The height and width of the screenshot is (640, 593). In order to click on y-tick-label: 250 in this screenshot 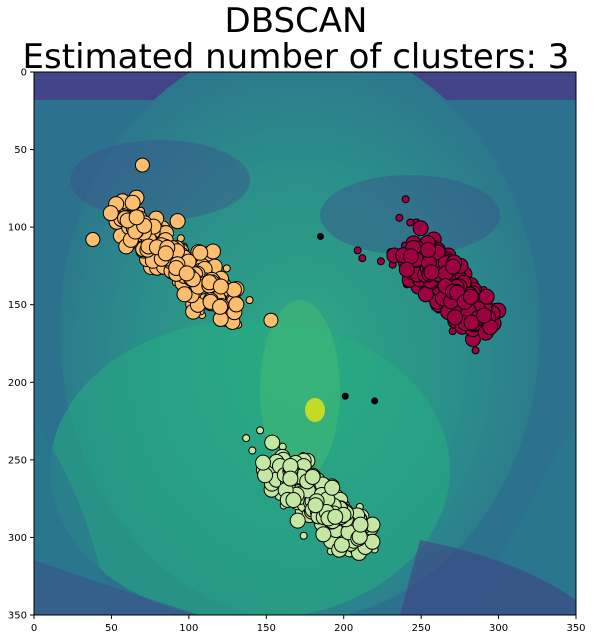, I will do `click(17, 460)`.